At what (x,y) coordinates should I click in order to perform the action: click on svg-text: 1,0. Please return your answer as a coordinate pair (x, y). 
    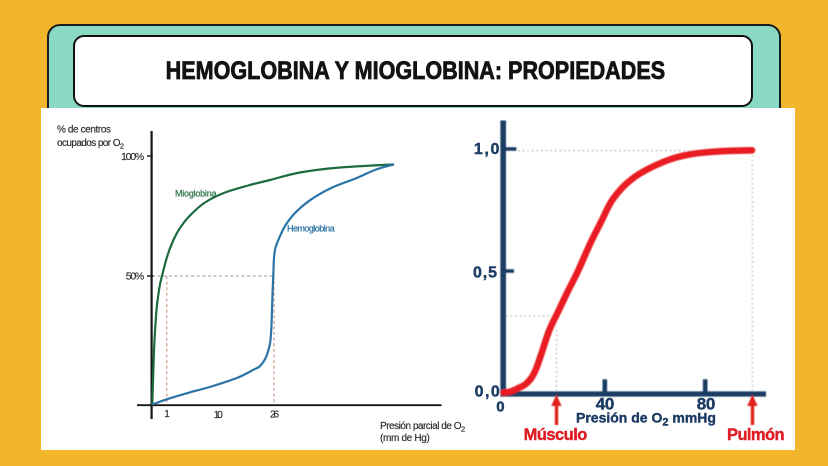
    Looking at the image, I should click on (487, 149).